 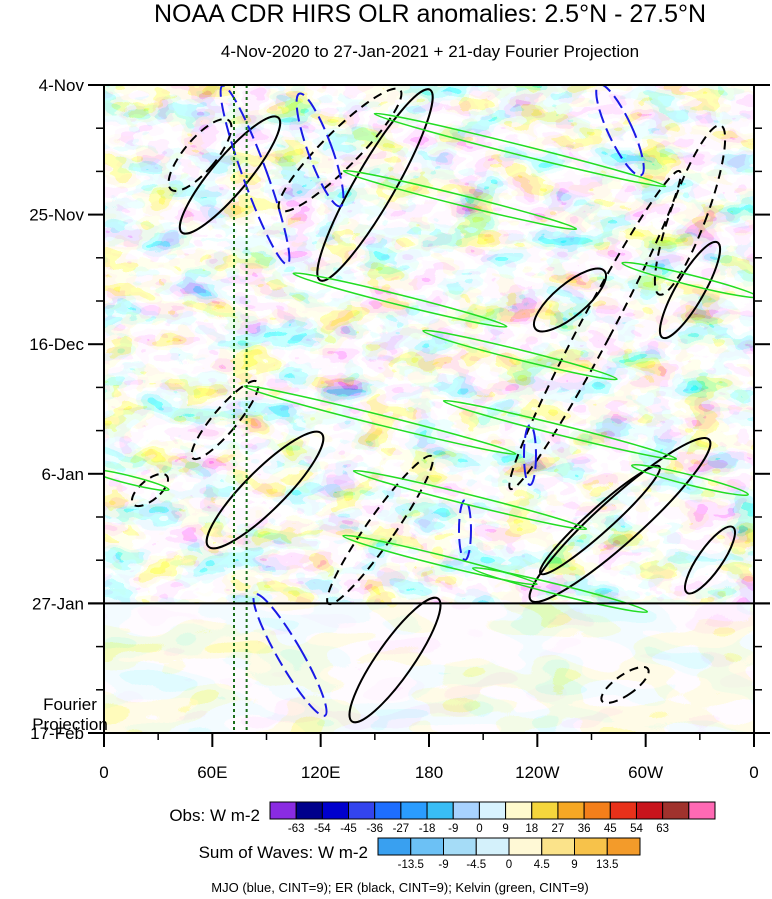 What do you see at coordinates (411, 865) in the screenshot?
I see `waves-colorbar-tick: -13.5` at bounding box center [411, 865].